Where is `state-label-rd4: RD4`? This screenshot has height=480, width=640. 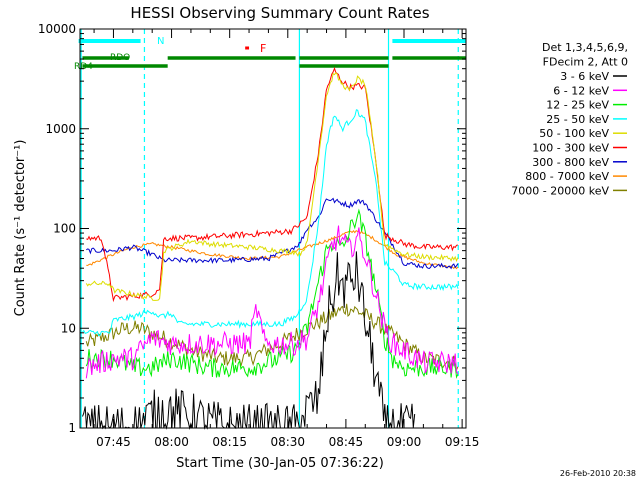 state-label-rd4: RD4 is located at coordinates (83, 67).